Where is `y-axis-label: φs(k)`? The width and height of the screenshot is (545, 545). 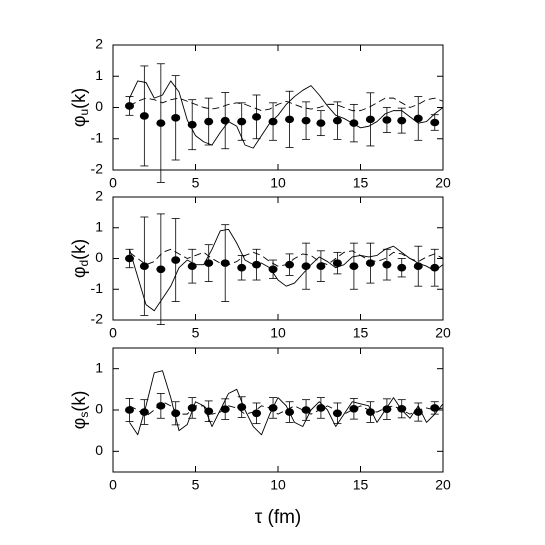 y-axis-label: φs(k) is located at coordinates (80, 410).